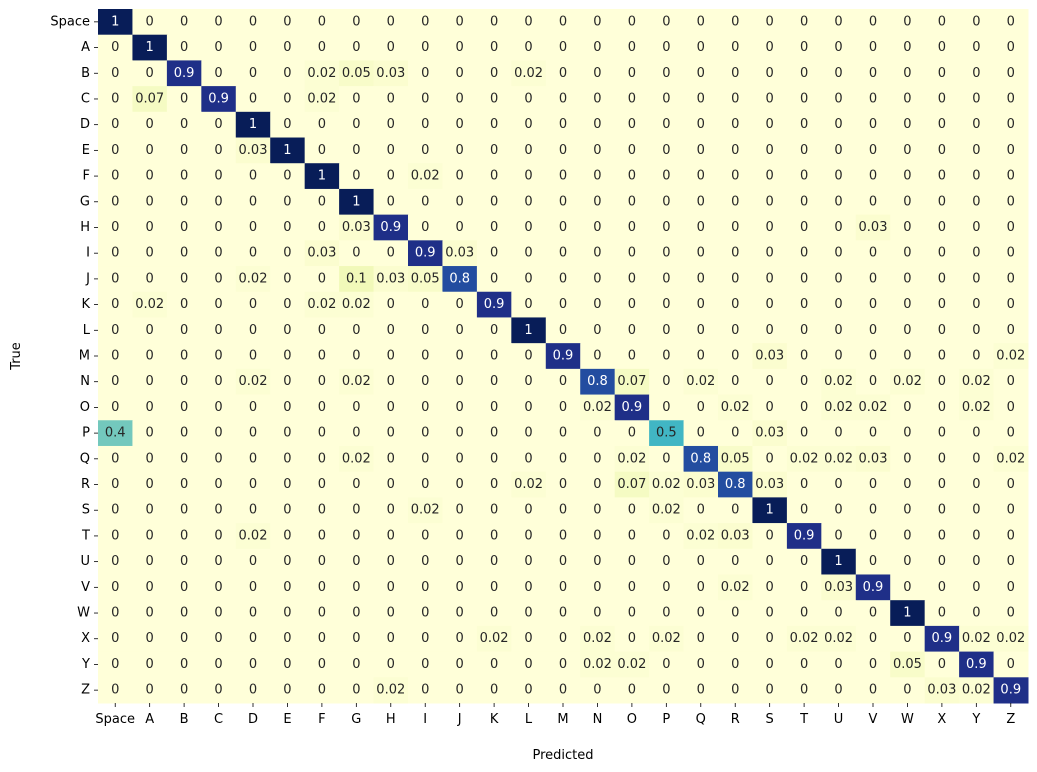  What do you see at coordinates (459, 719) in the screenshot?
I see `x-tick-label: J` at bounding box center [459, 719].